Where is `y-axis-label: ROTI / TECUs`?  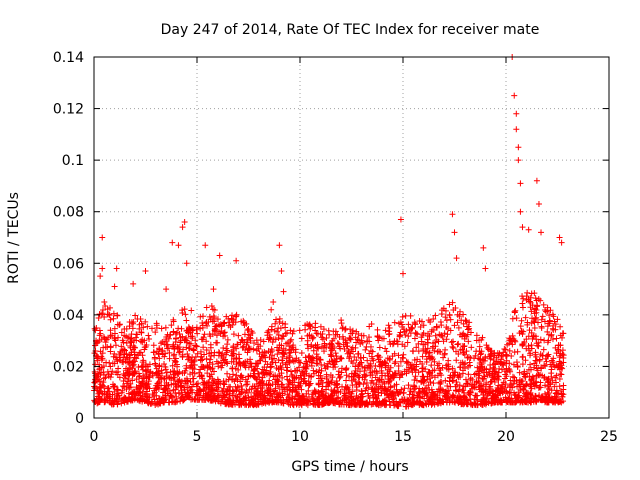
y-axis-label: ROTI / TECUs is located at coordinates (14, 238).